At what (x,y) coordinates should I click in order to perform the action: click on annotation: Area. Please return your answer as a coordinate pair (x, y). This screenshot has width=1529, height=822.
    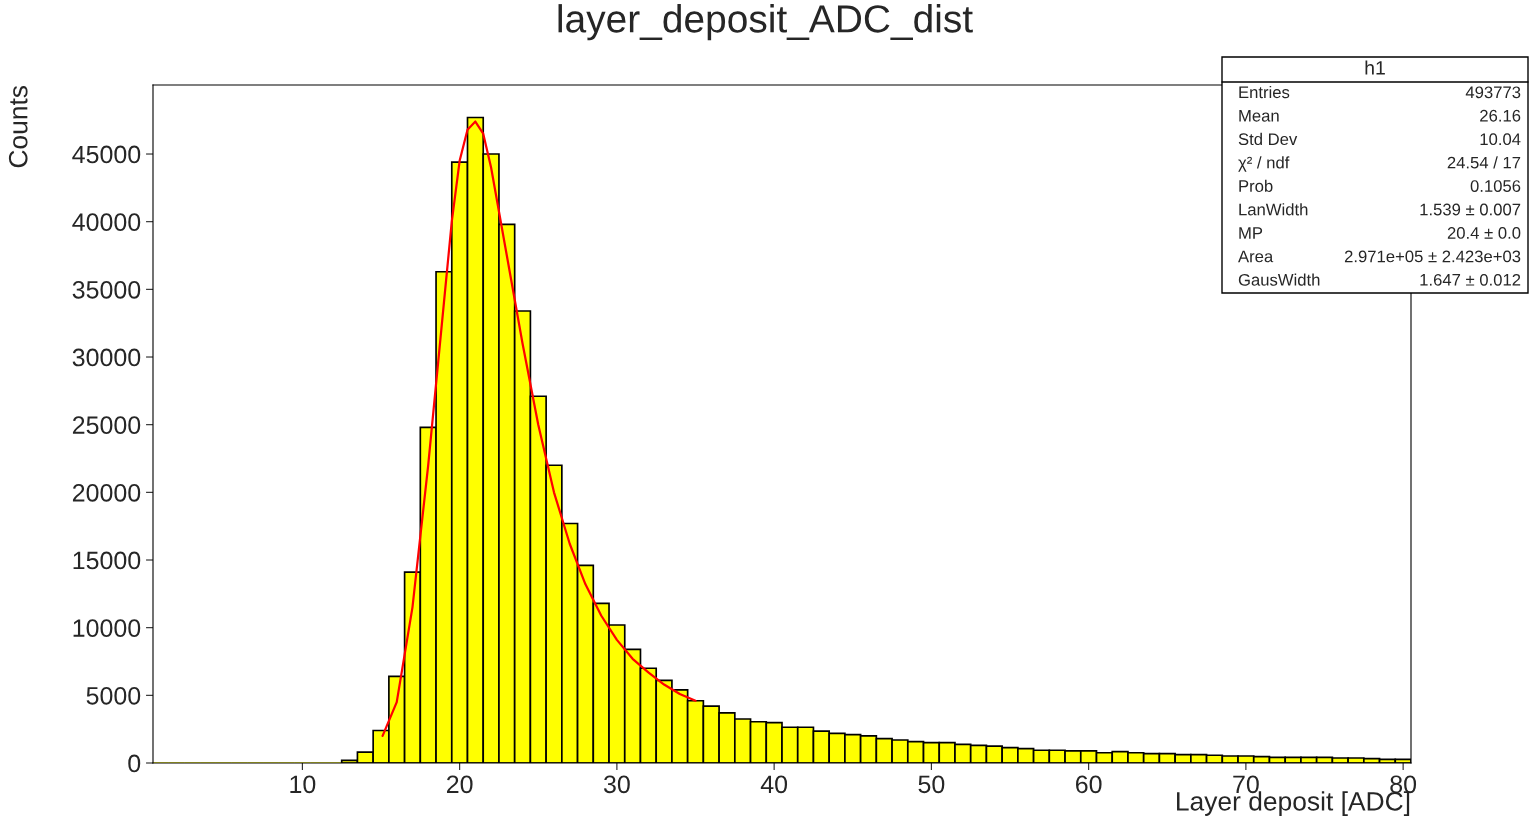
    Looking at the image, I should click on (1256, 256).